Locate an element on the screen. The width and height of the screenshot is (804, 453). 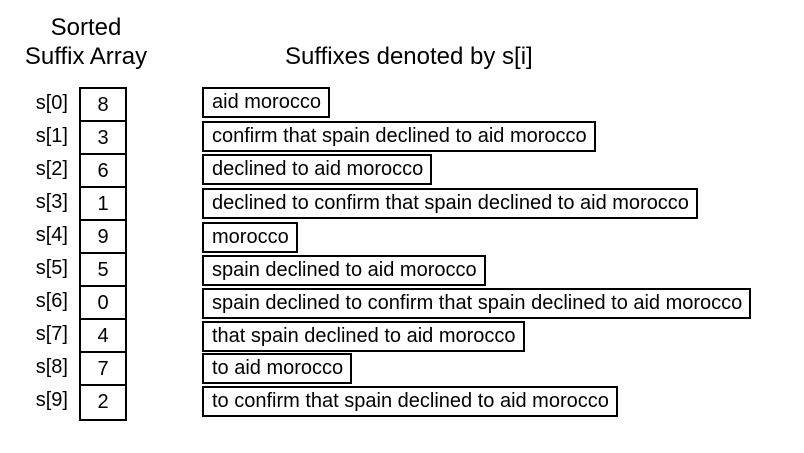
array-cell: 7 is located at coordinates (103, 369).